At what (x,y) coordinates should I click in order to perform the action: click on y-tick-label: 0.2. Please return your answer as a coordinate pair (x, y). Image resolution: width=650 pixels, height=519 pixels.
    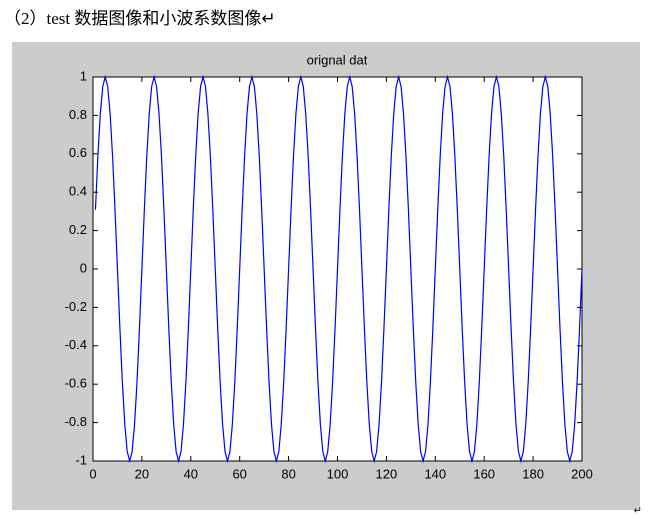
    Looking at the image, I should click on (78, 229).